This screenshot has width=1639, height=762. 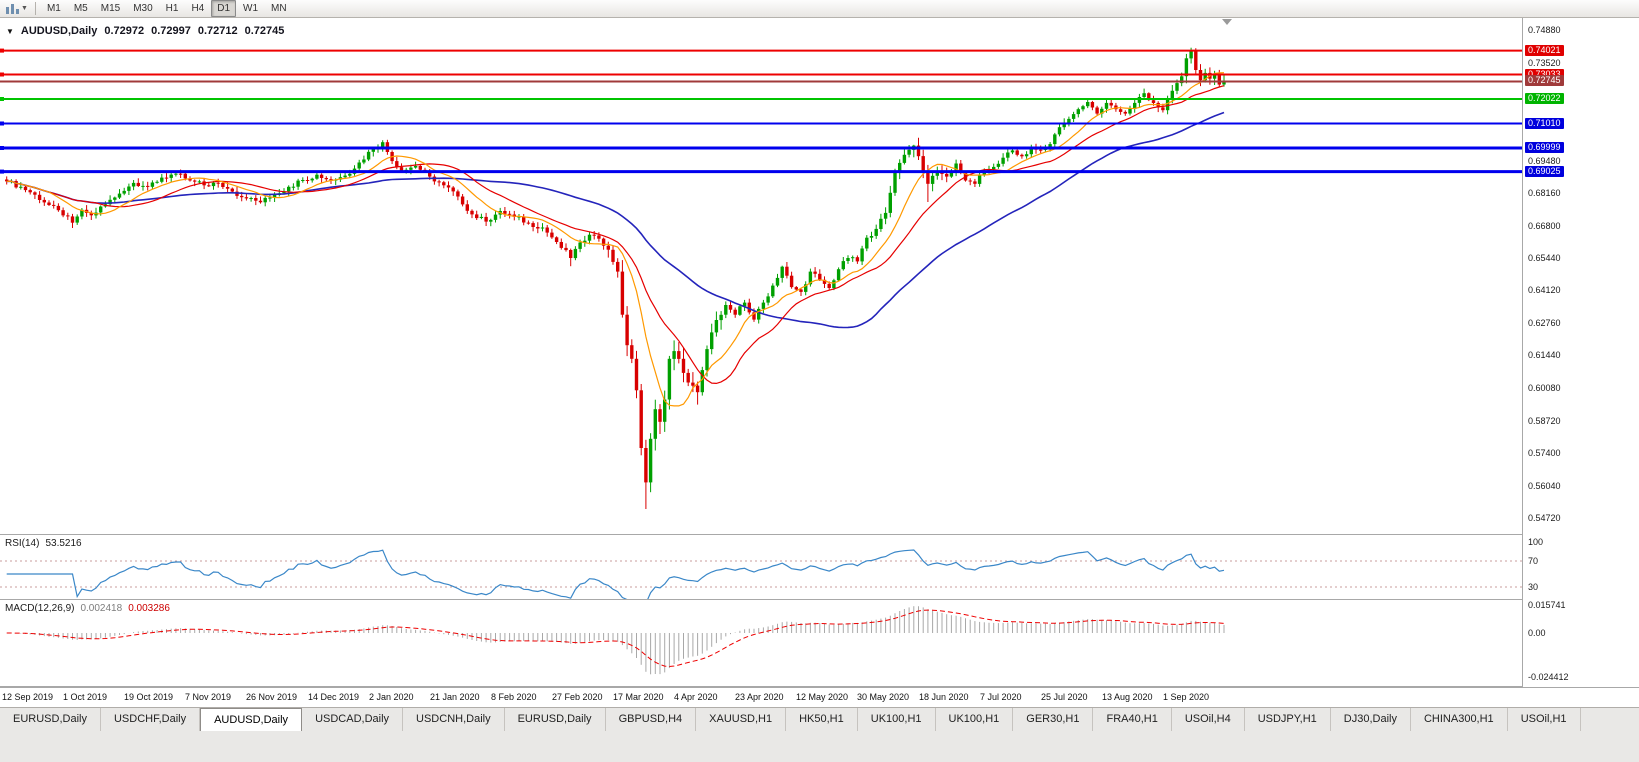 What do you see at coordinates (85, 697) in the screenshot?
I see `date-label: 1 Oct 2019` at bounding box center [85, 697].